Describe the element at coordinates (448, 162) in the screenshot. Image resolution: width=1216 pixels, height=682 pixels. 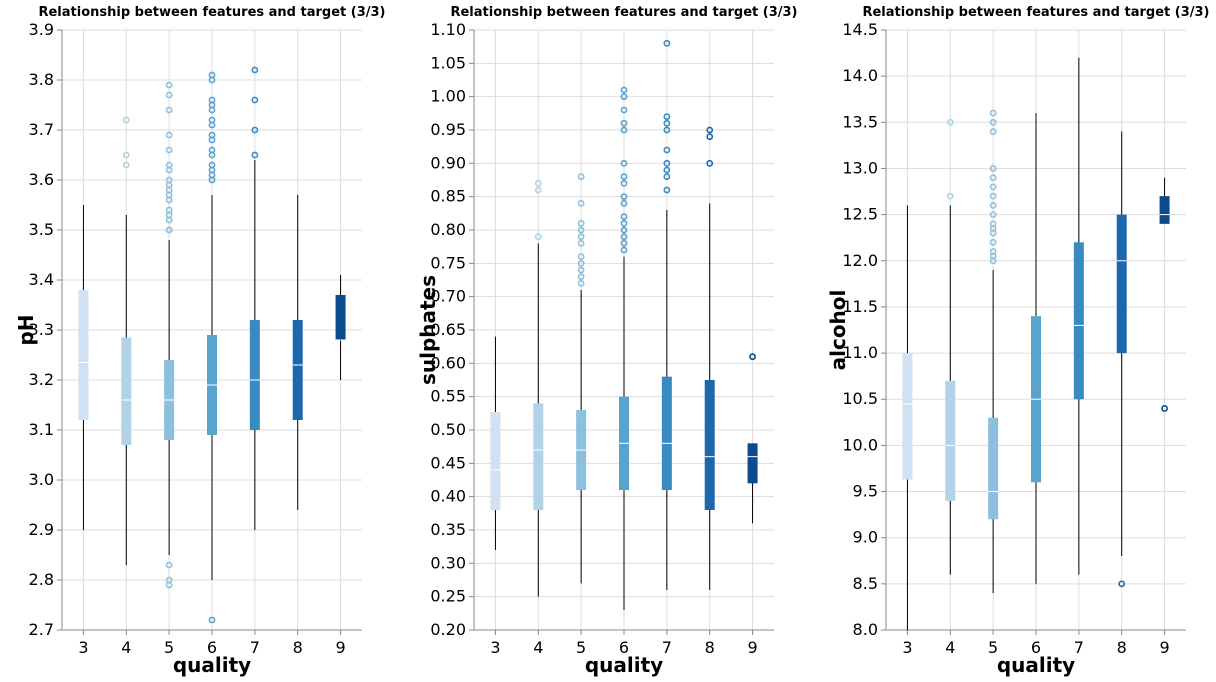
I see `y-tick-label: 0.90` at that location.